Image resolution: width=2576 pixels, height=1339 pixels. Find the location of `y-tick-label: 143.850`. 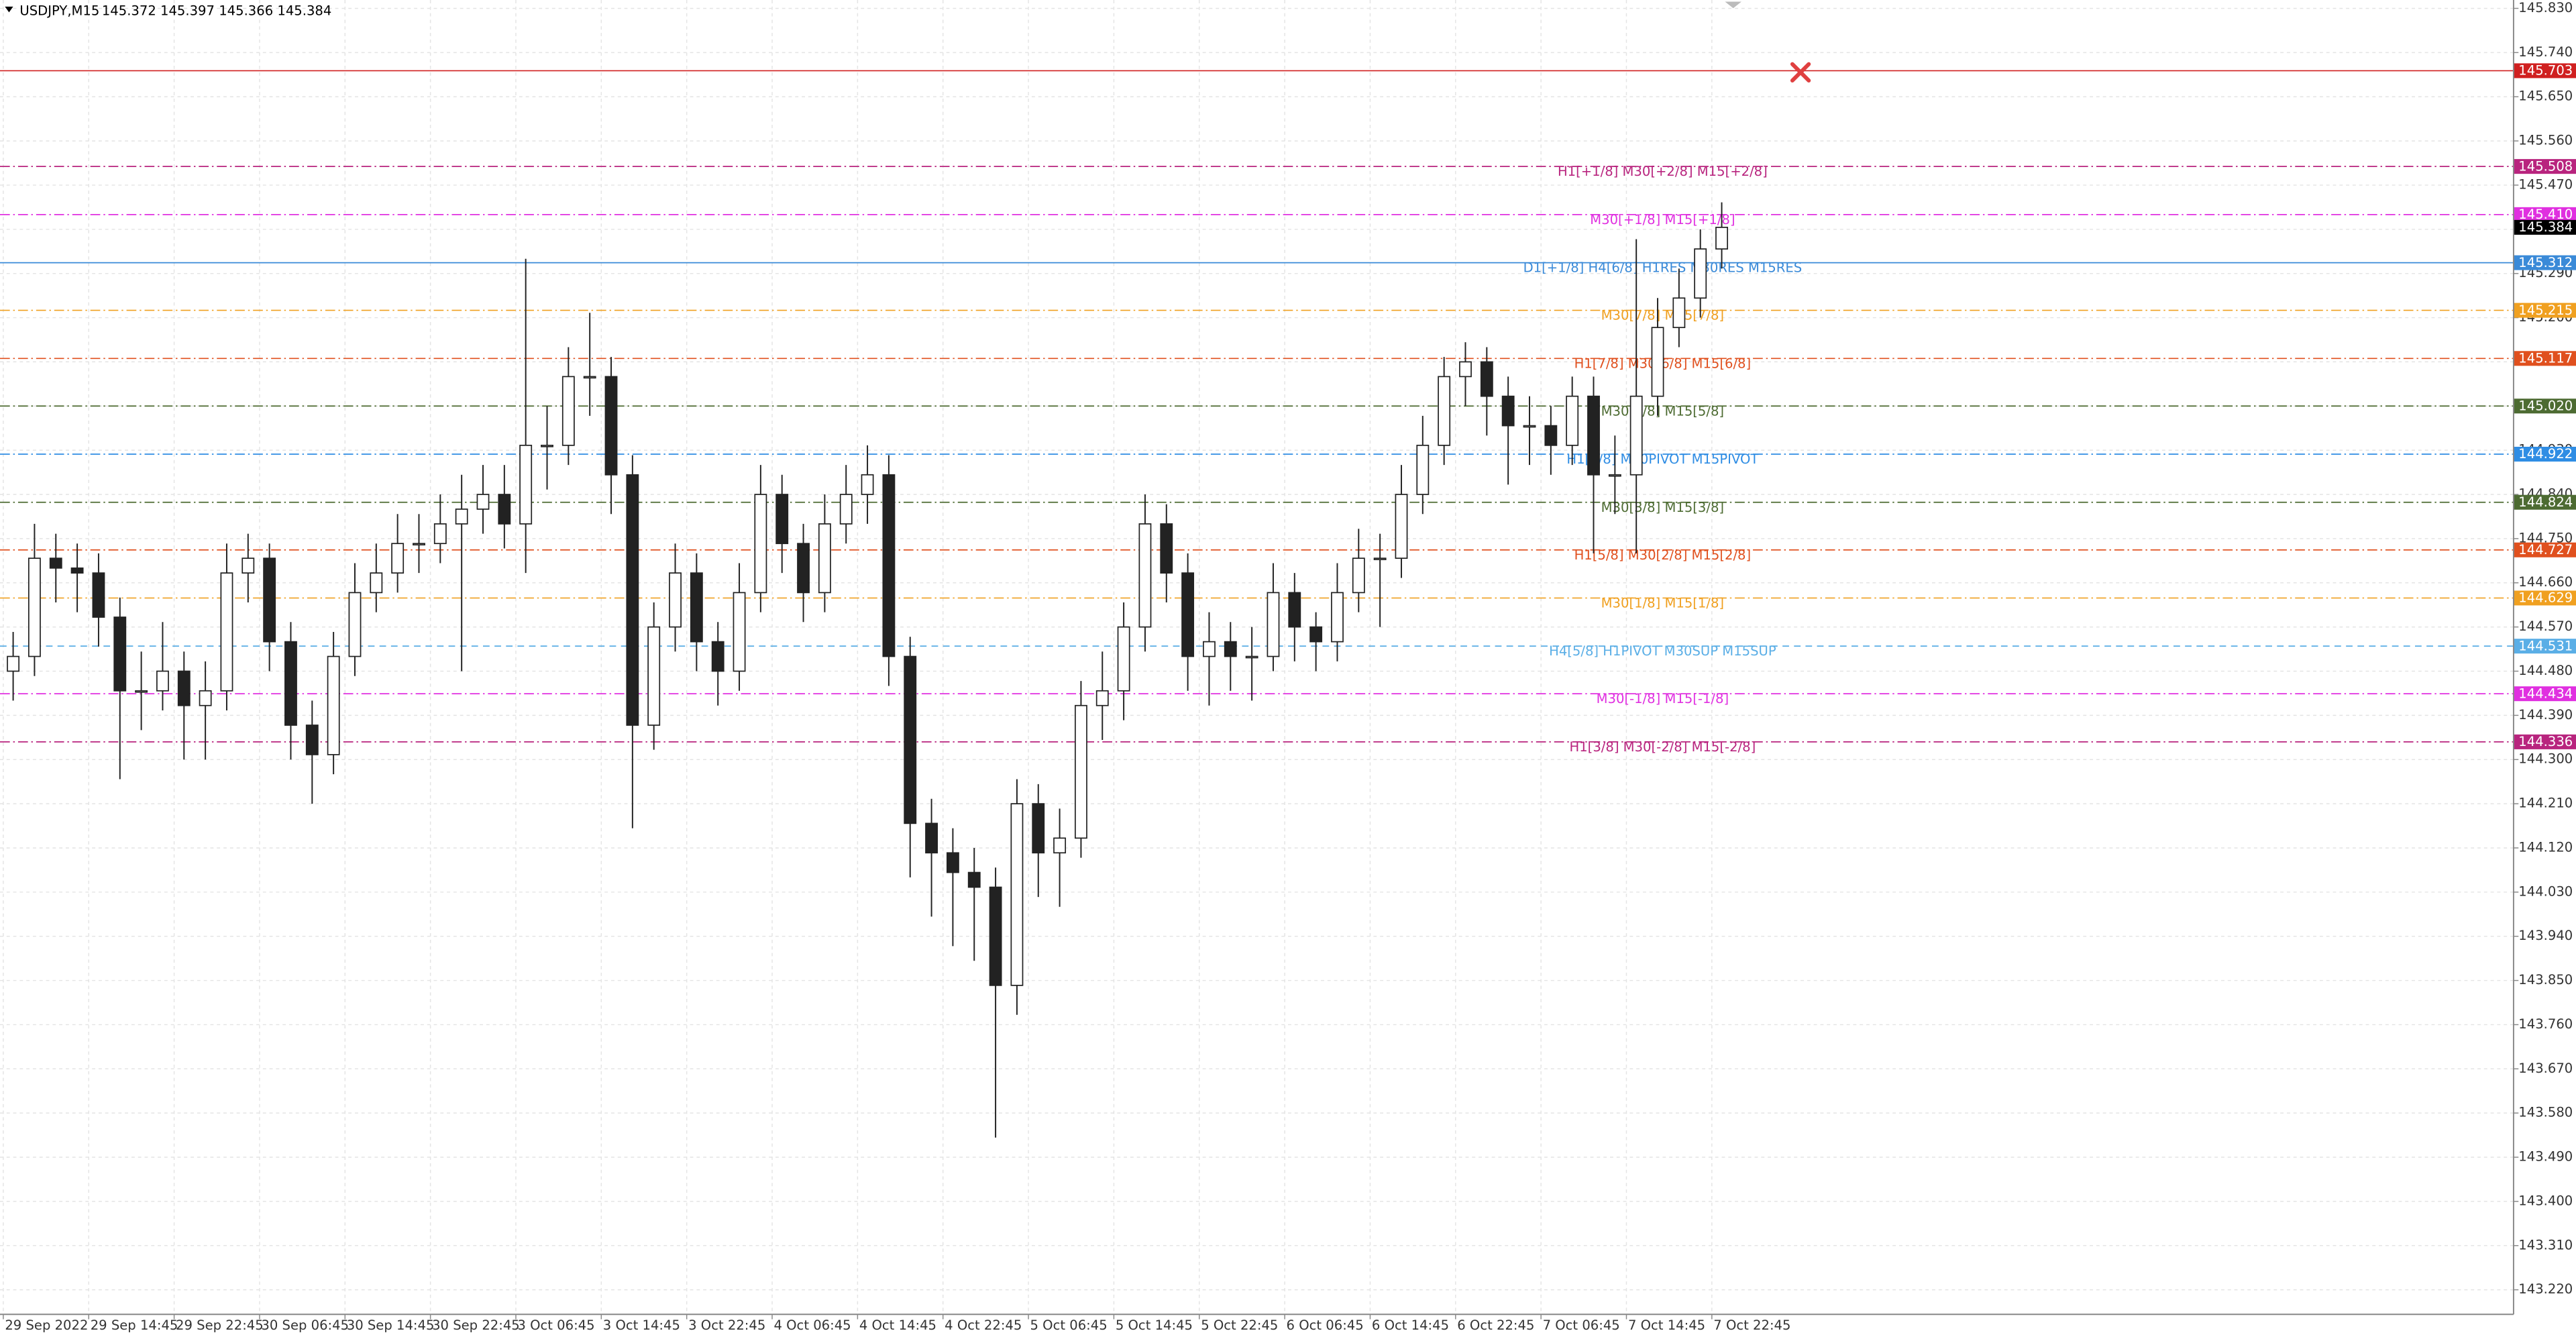

y-tick-label: 143.850 is located at coordinates (2545, 979).